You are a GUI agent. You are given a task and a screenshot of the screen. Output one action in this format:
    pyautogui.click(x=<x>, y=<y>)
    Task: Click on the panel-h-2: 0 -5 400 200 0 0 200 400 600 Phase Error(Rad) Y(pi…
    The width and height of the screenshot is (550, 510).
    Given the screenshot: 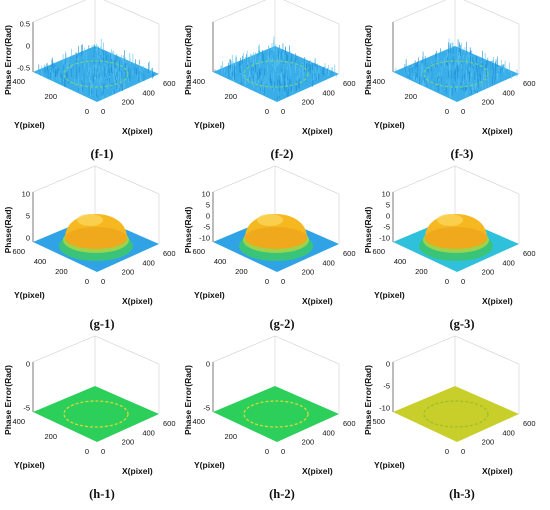 What is the action you would take?
    pyautogui.click(x=269, y=418)
    